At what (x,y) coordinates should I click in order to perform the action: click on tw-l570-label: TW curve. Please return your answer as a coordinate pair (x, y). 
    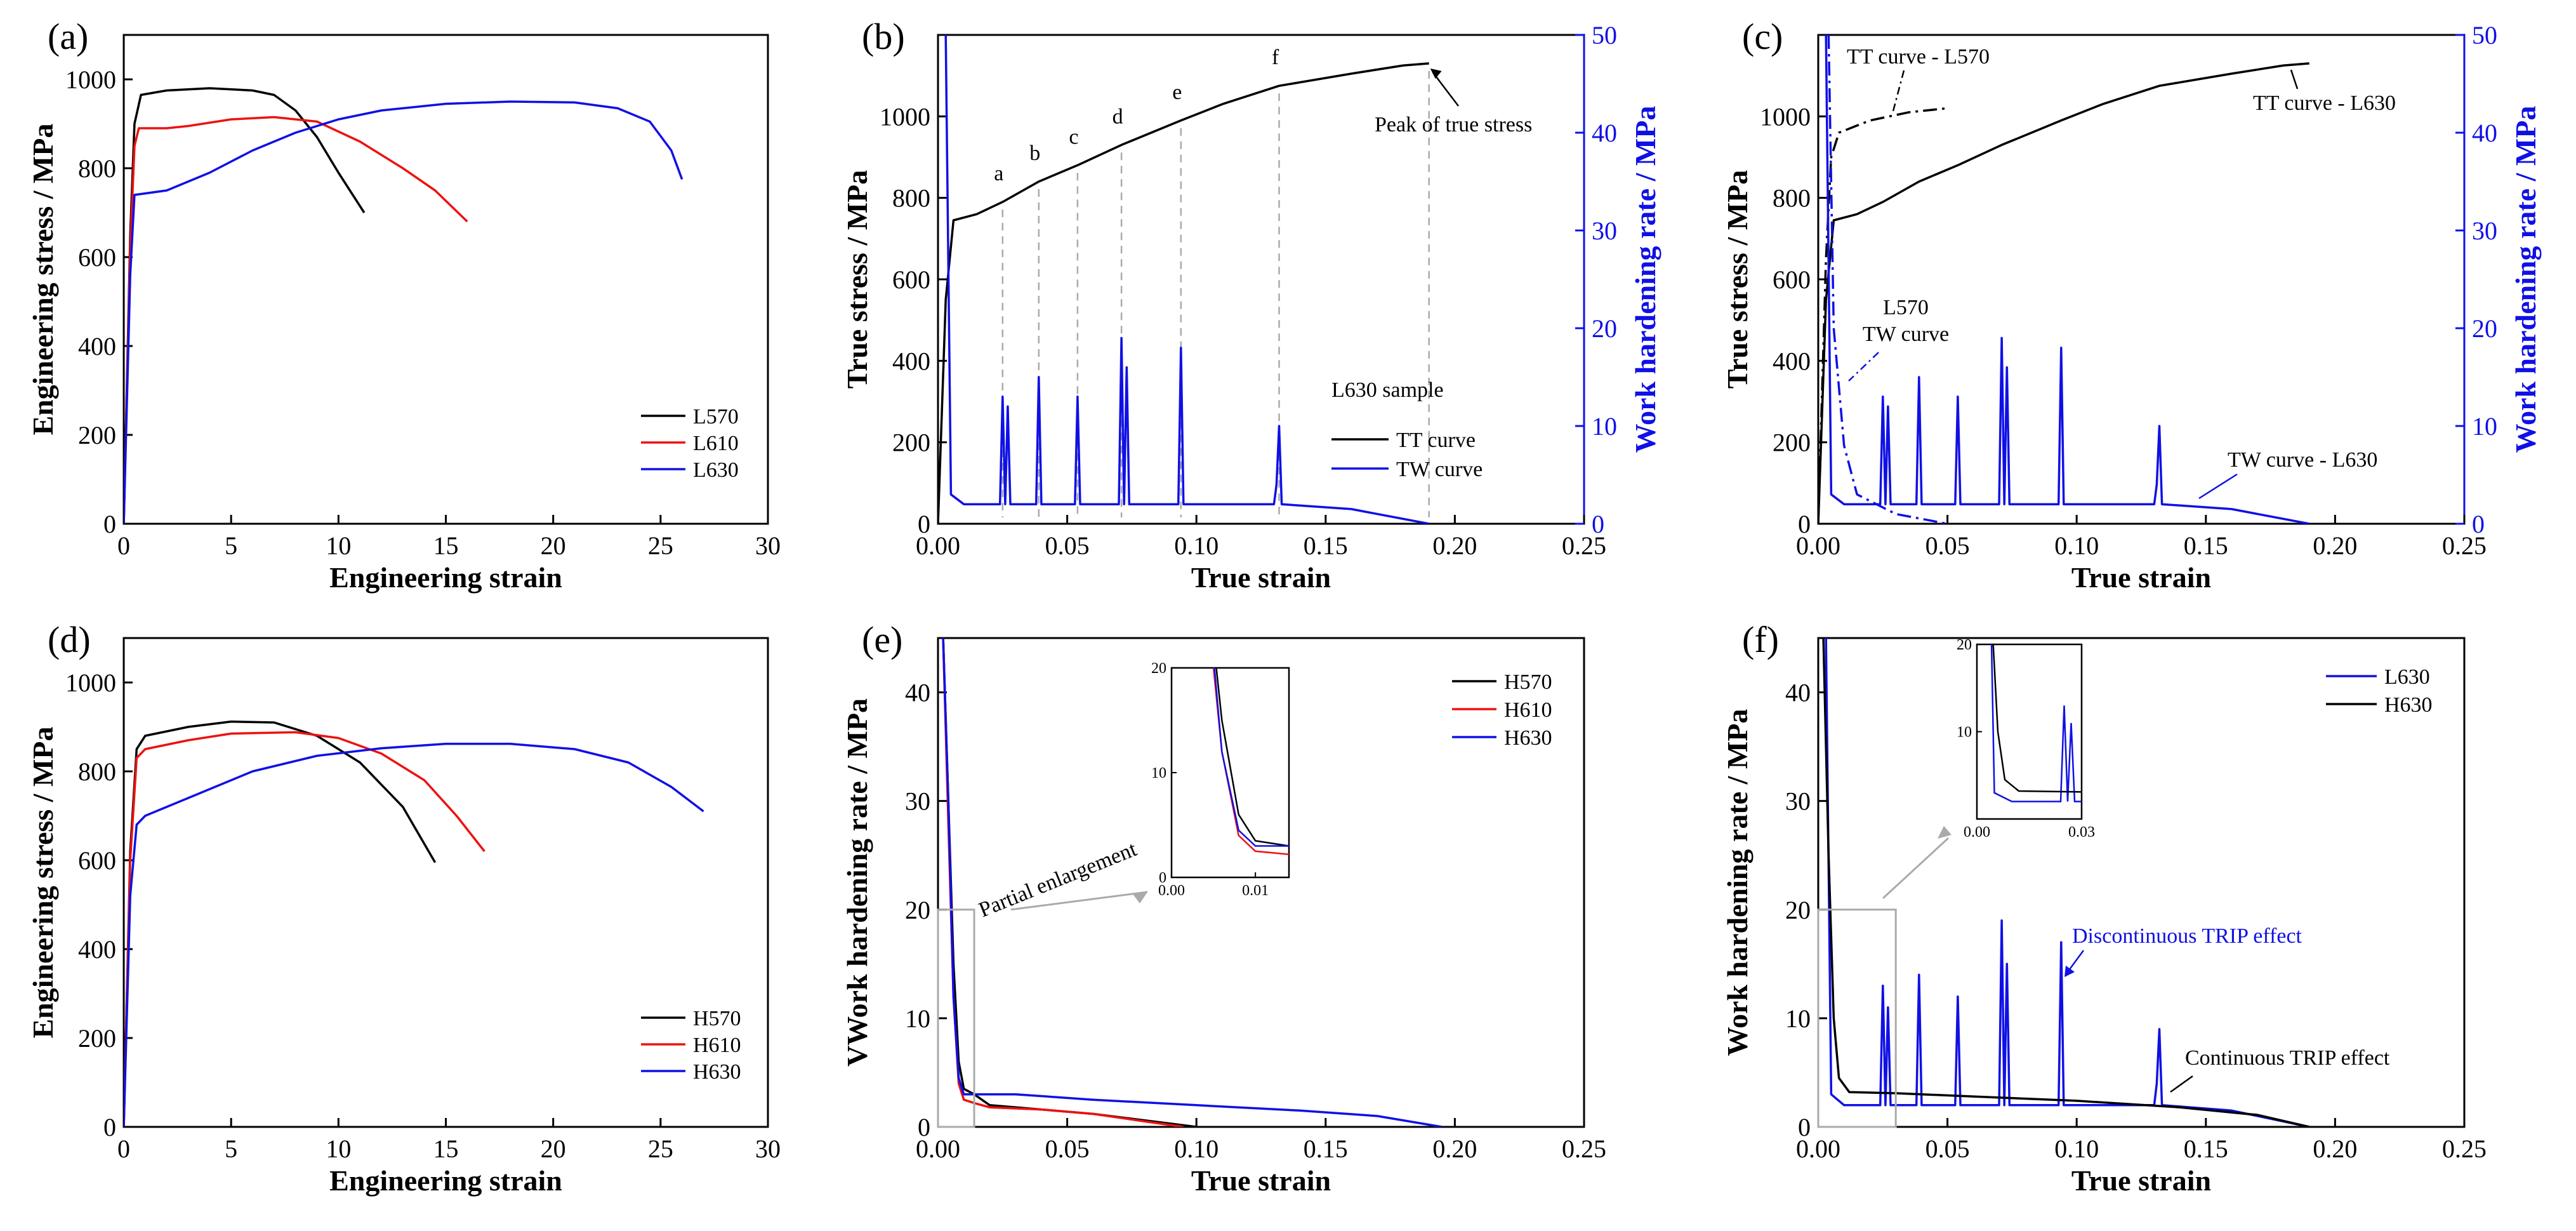
    Looking at the image, I should click on (1906, 334).